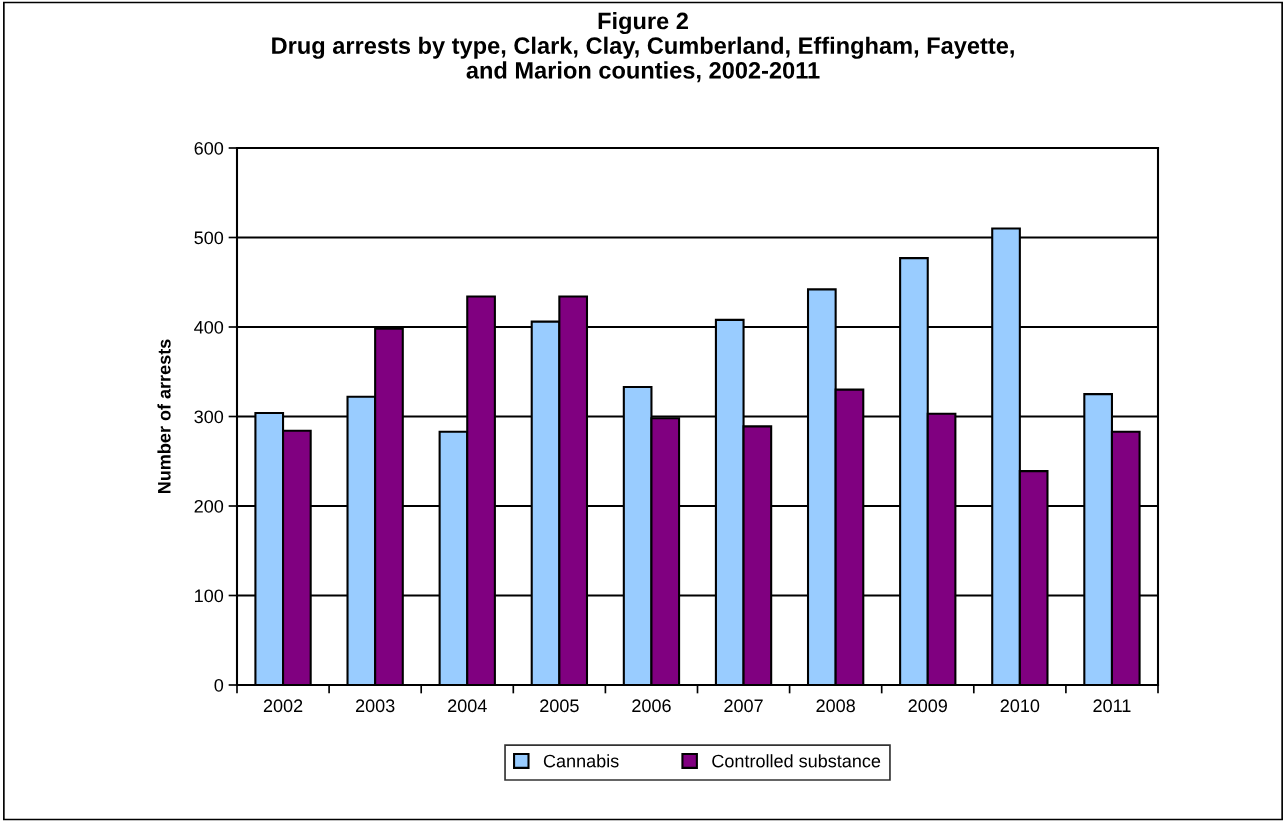 Image resolution: width=1286 pixels, height=822 pixels. Describe the element at coordinates (209, 506) in the screenshot. I see `y-tick-label: 200` at that location.